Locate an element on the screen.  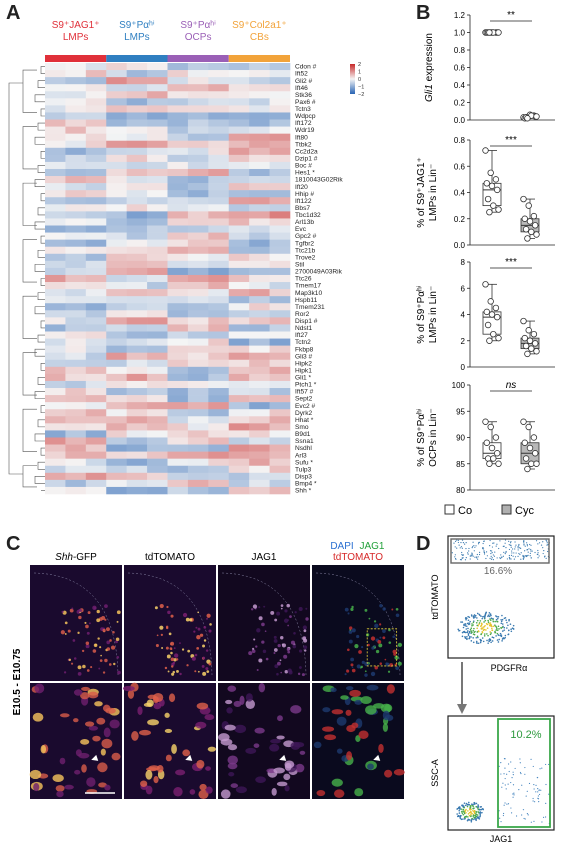
group-label-line2: OCPs is located at coordinates (198, 37).